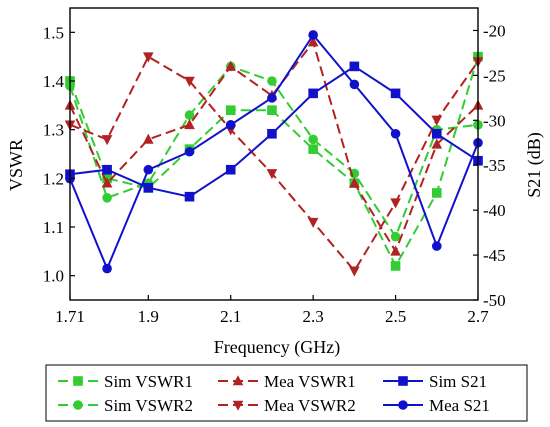  Describe the element at coordinates (494, 120) in the screenshot. I see `y-right-tick-label: -30` at that location.